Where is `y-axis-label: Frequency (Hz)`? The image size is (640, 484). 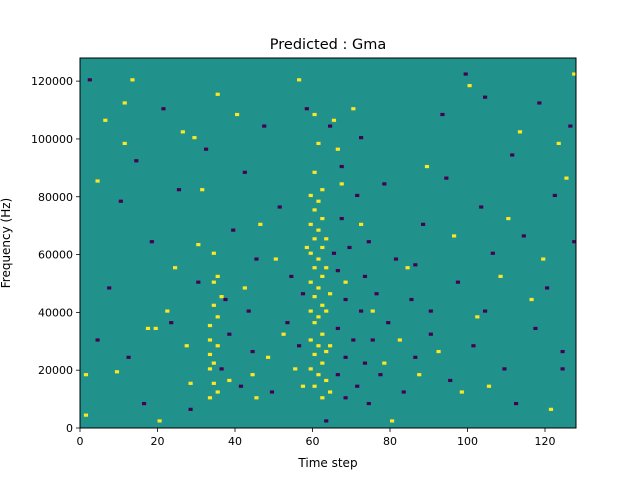 y-axis-label: Frequency (Hz) is located at coordinates (6, 243).